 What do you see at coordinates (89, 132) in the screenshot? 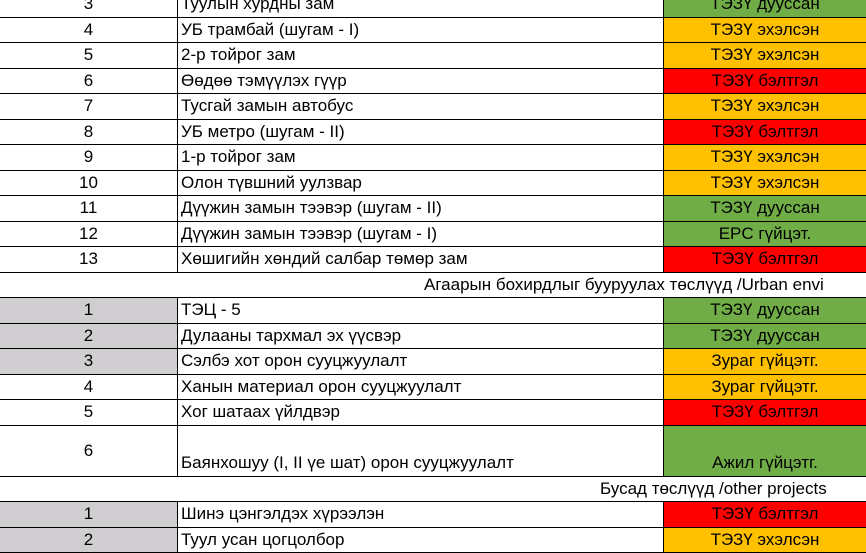
I see `row-number-cell: 8` at bounding box center [89, 132].